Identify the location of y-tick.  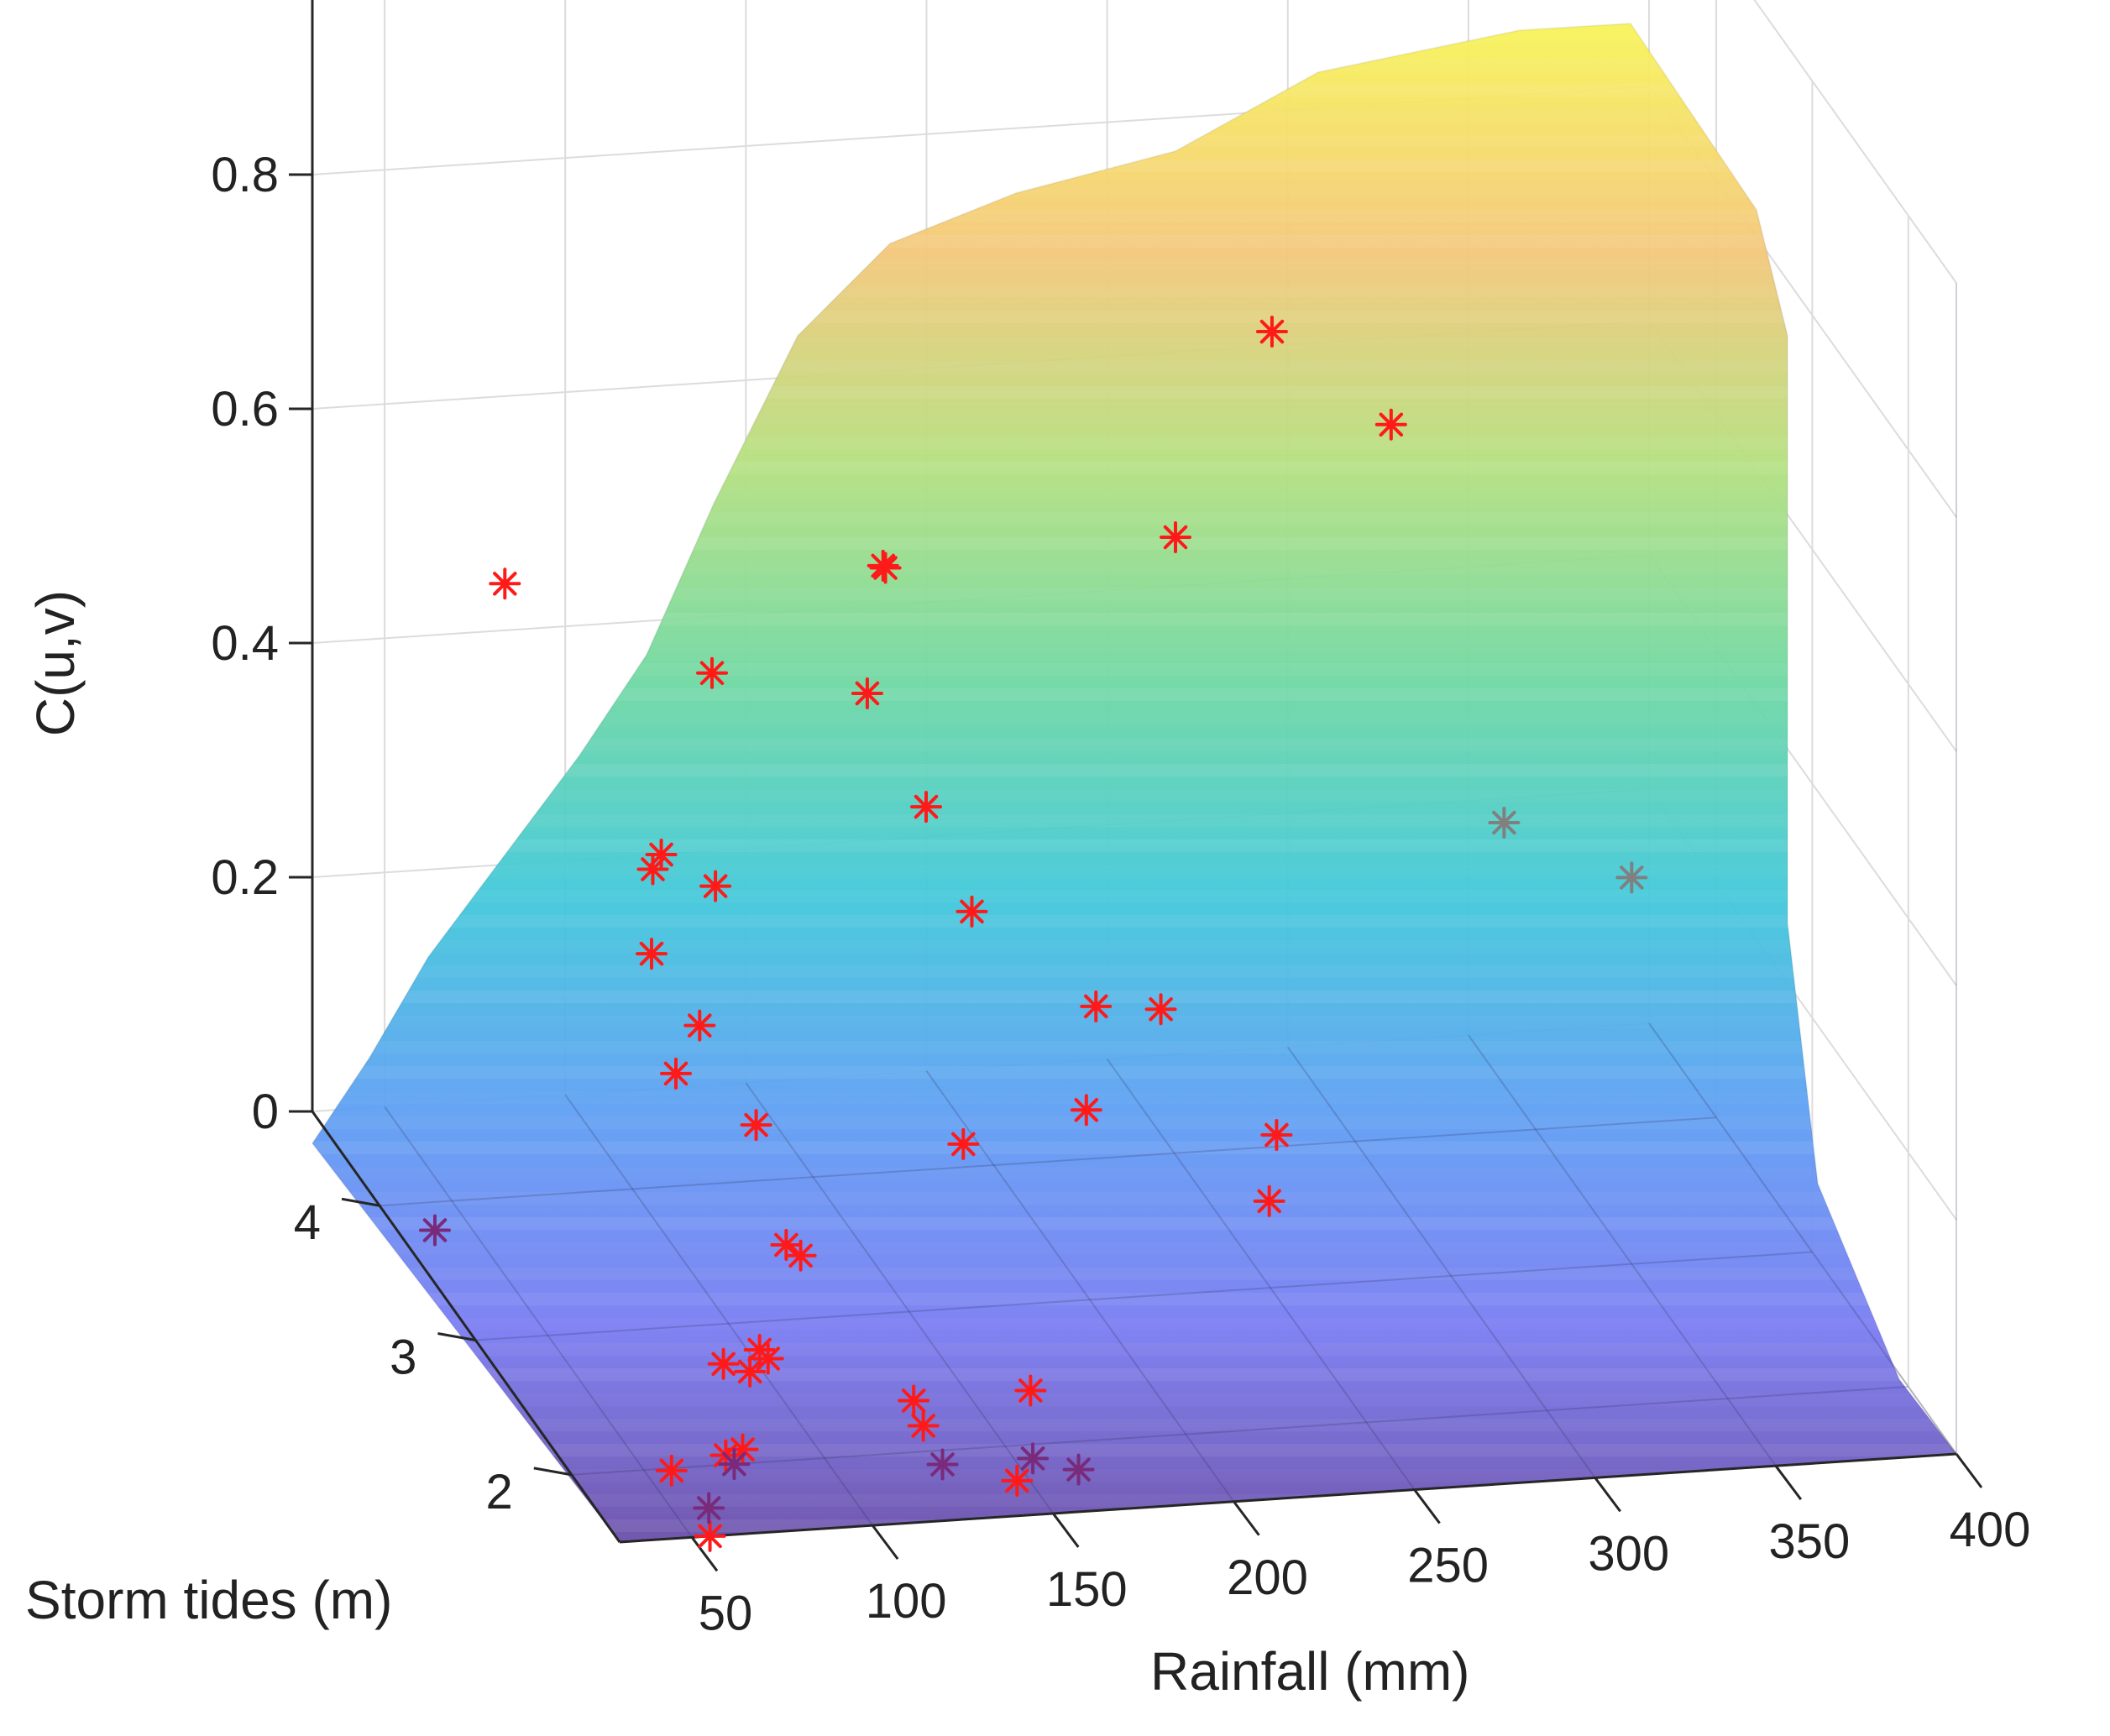
(360, 1202).